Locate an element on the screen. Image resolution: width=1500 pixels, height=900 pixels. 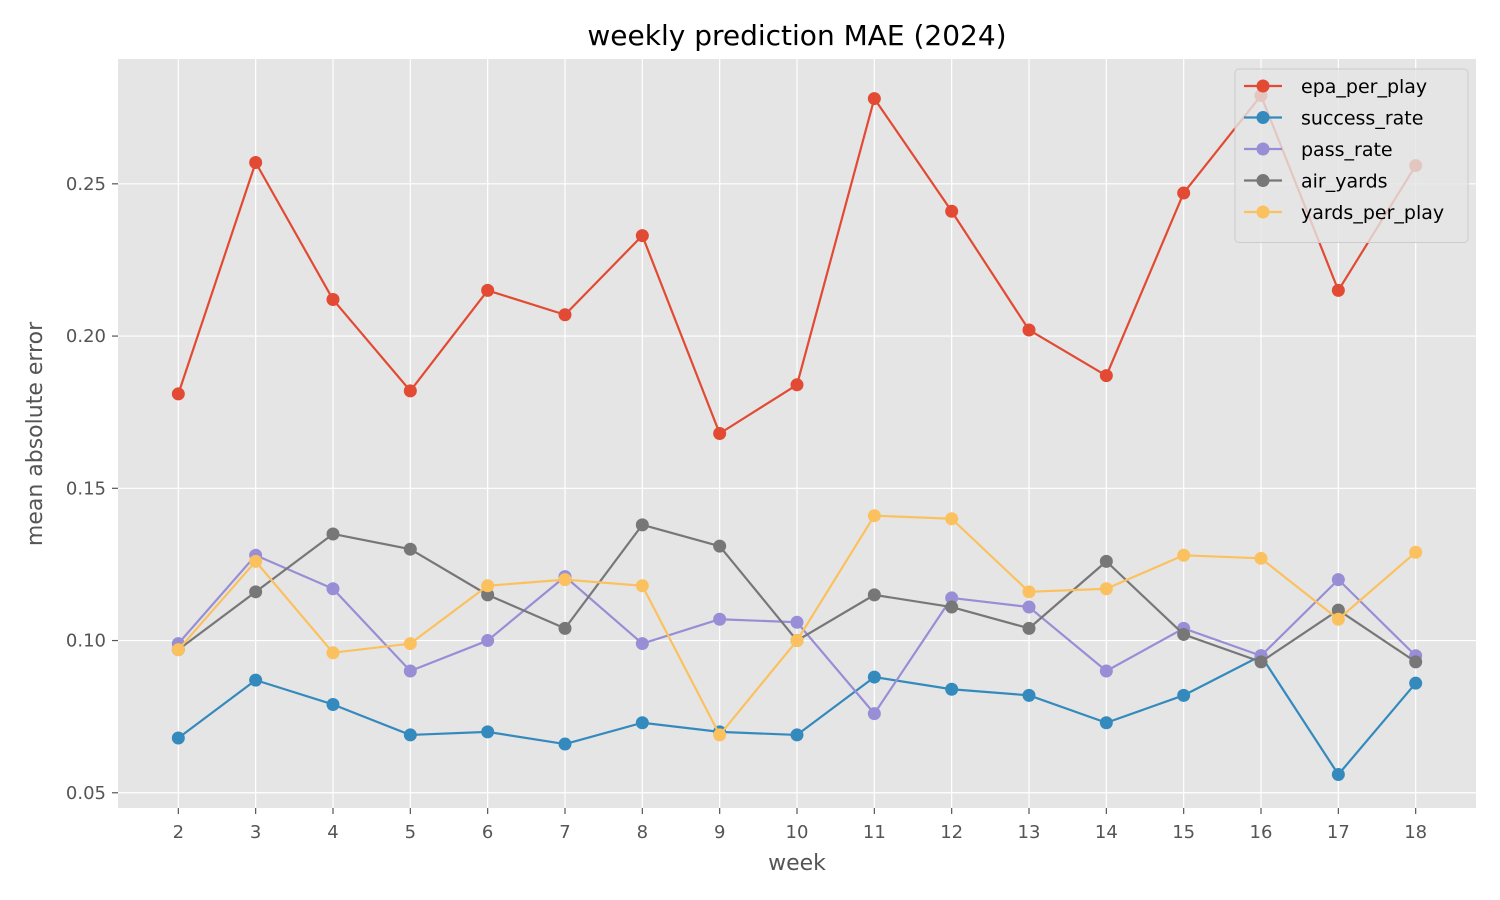
chart-title: weekly prediction MAE (2024) is located at coordinates (796, 35).